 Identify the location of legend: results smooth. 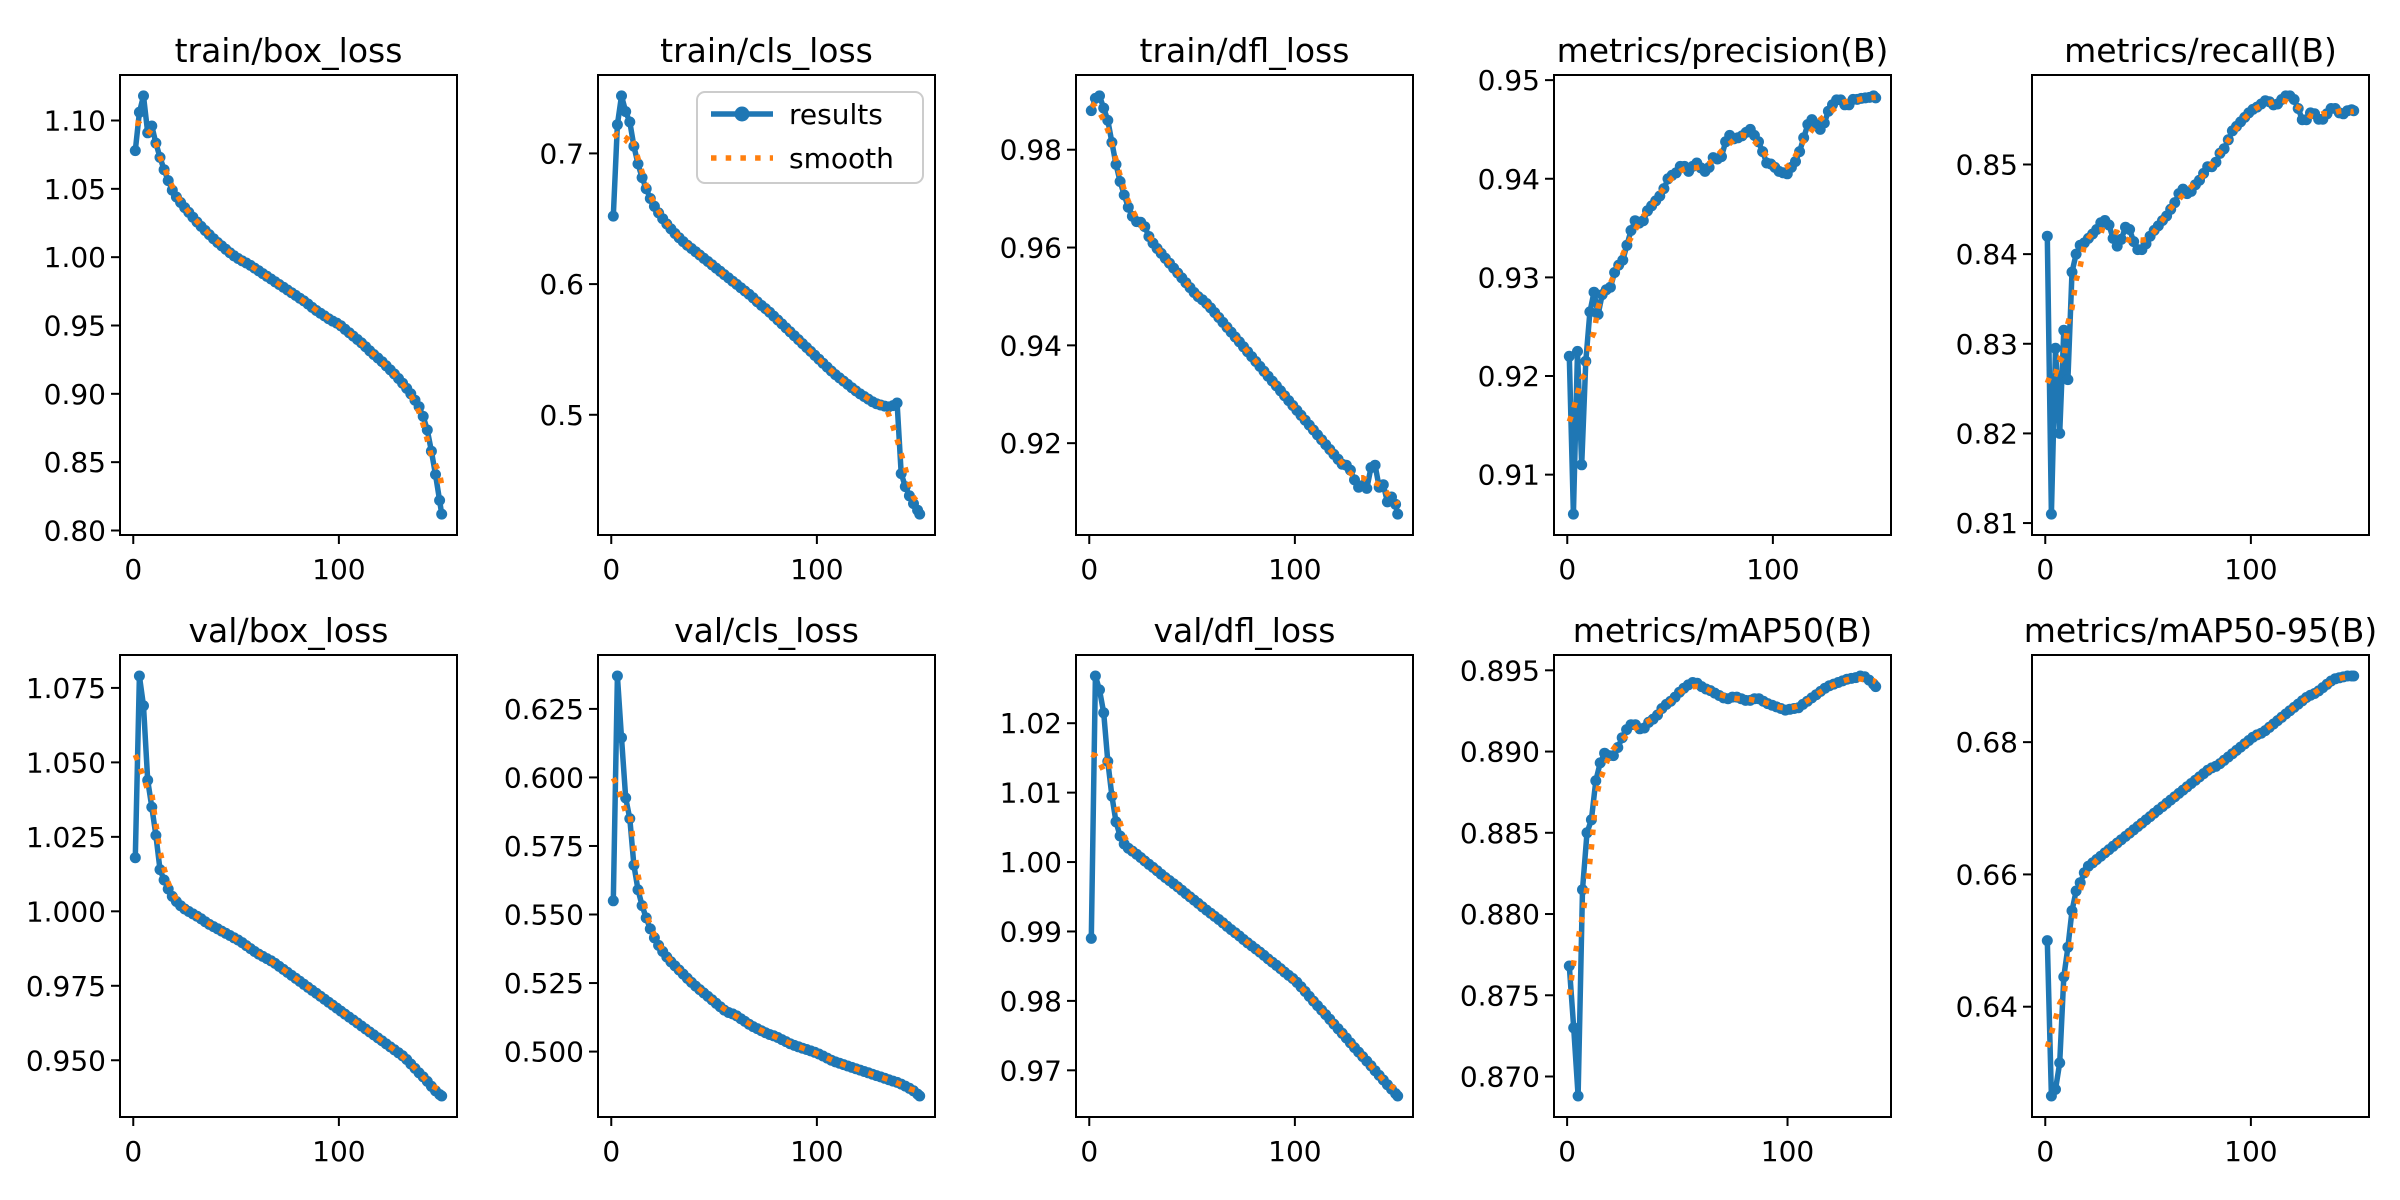
(810, 137).